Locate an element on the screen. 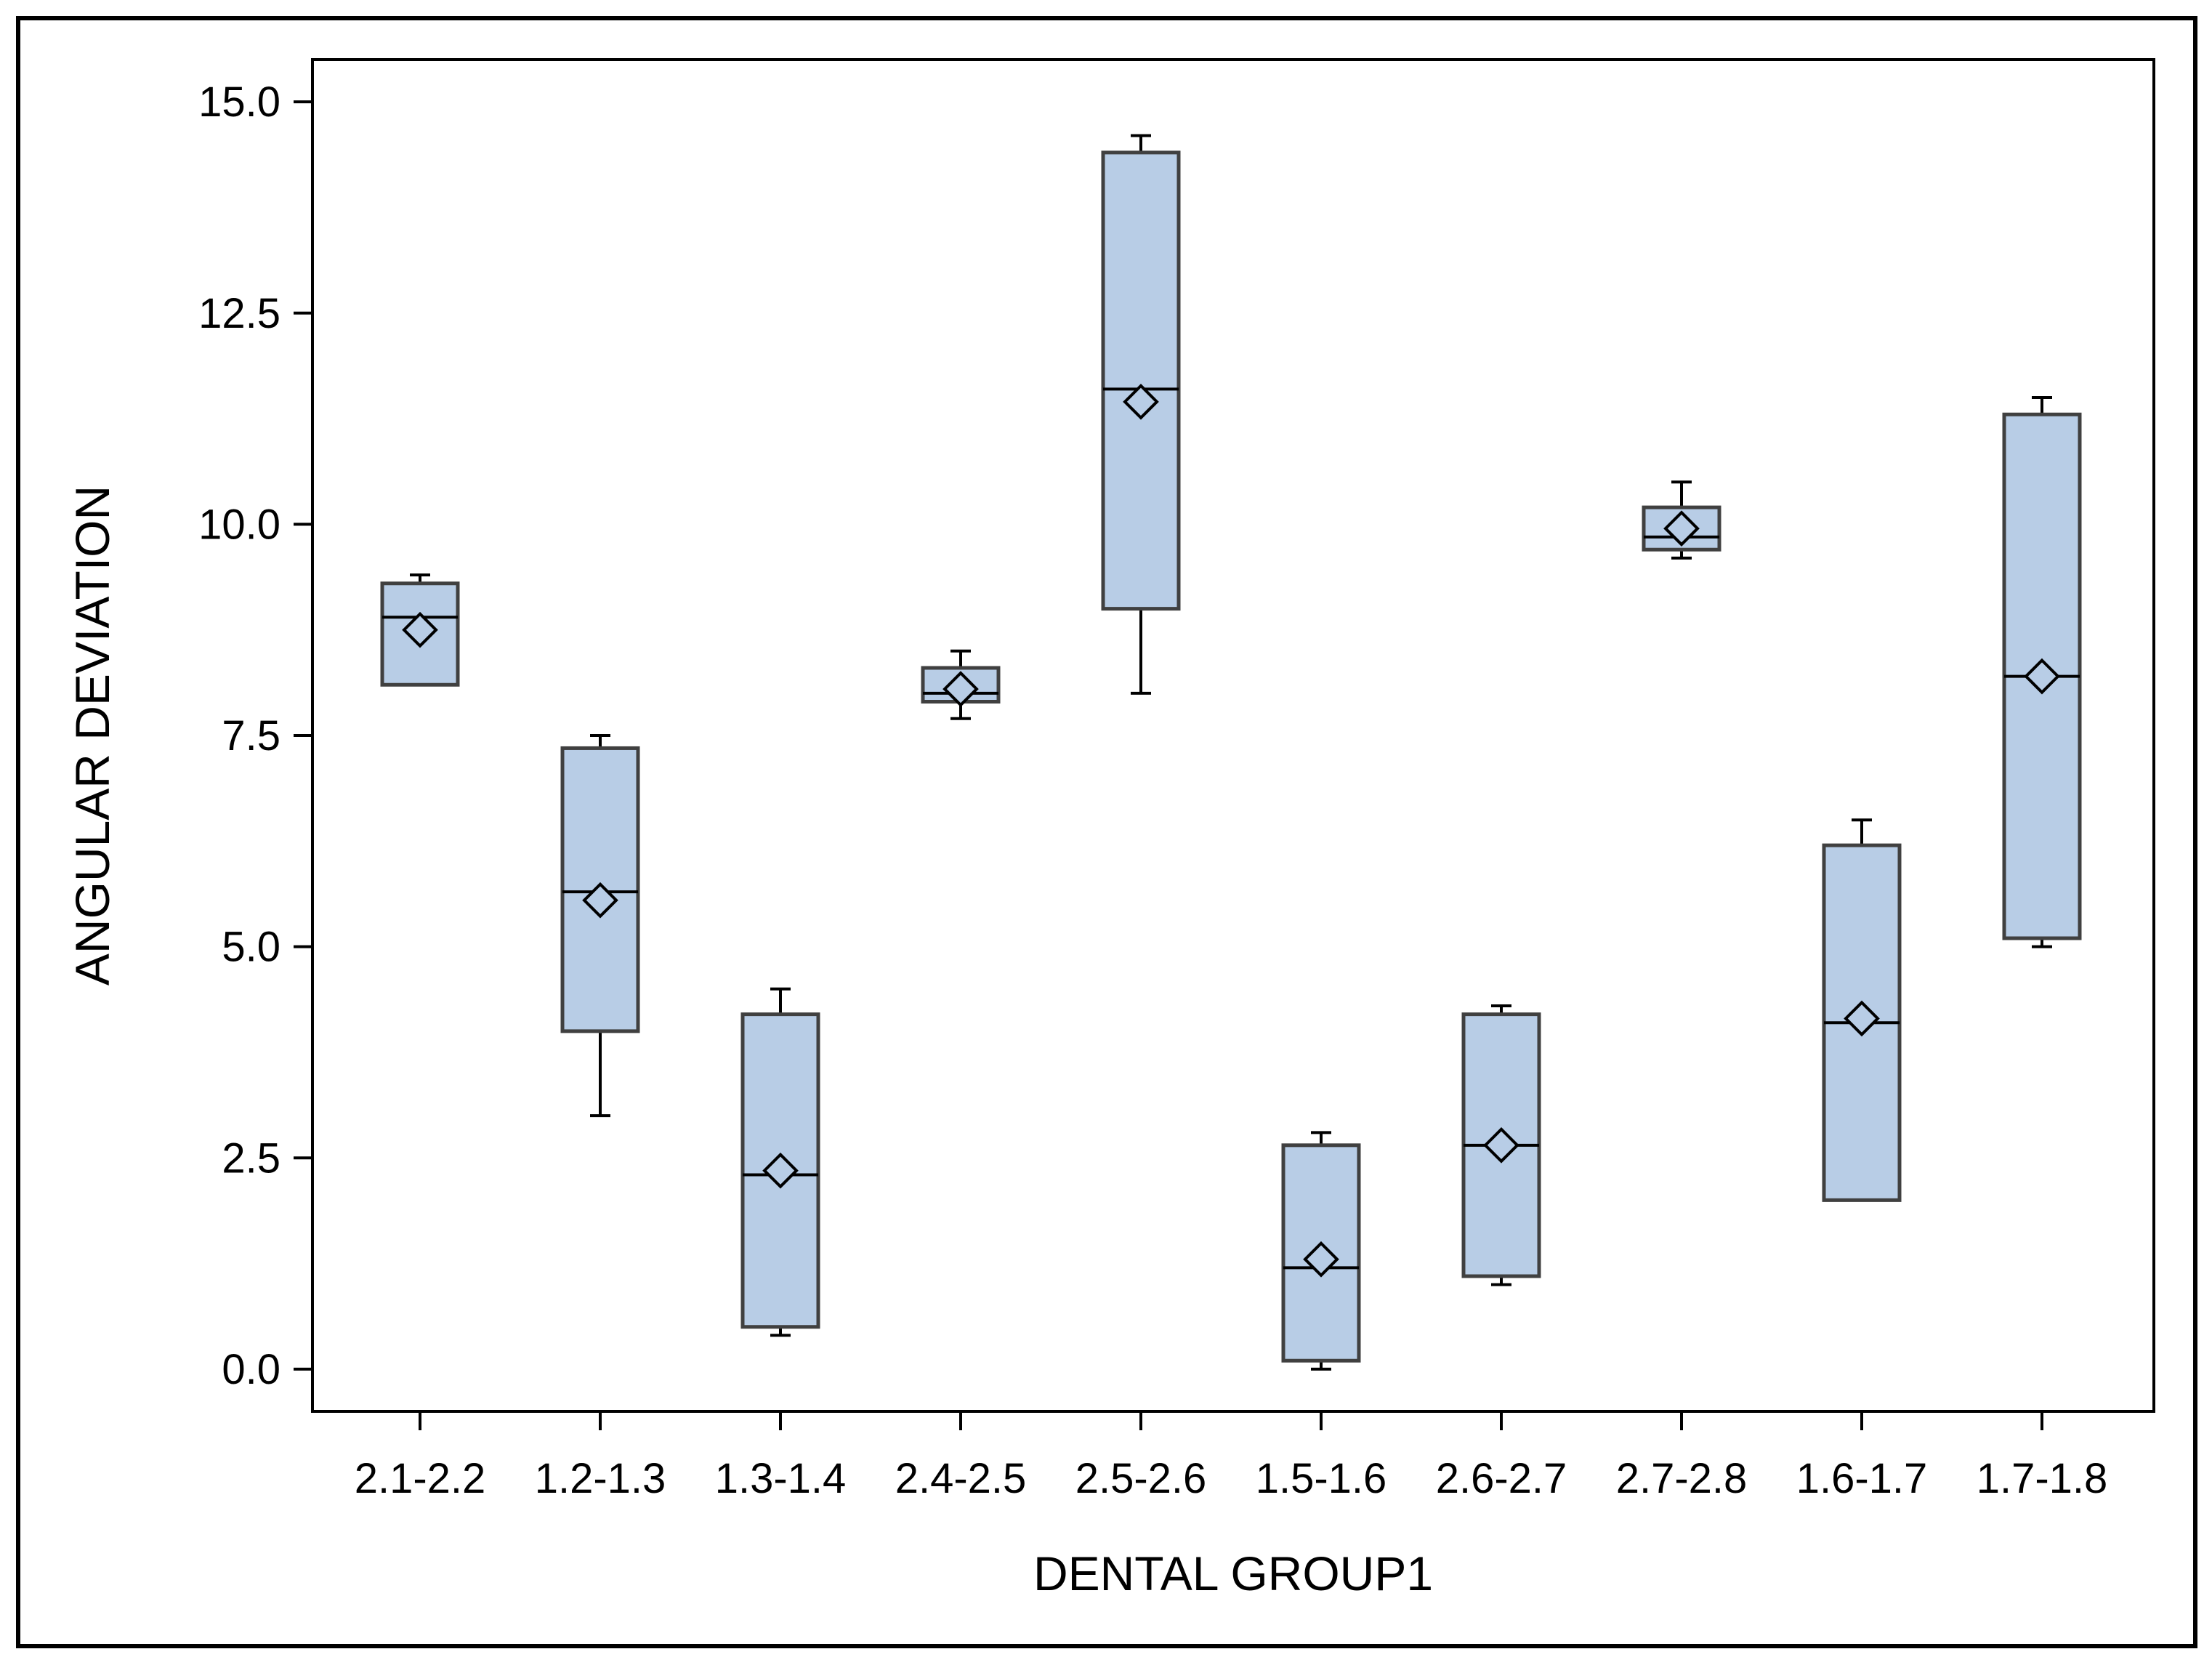  x-tick-label: 2.6-2.7 is located at coordinates (1501, 1479).